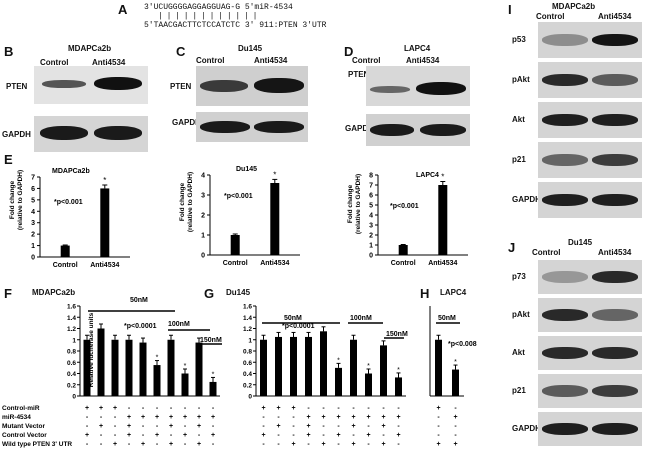  Describe the element at coordinates (298, 326) in the screenshot. I see `chart-g-pval: *p<0.0001` at that location.